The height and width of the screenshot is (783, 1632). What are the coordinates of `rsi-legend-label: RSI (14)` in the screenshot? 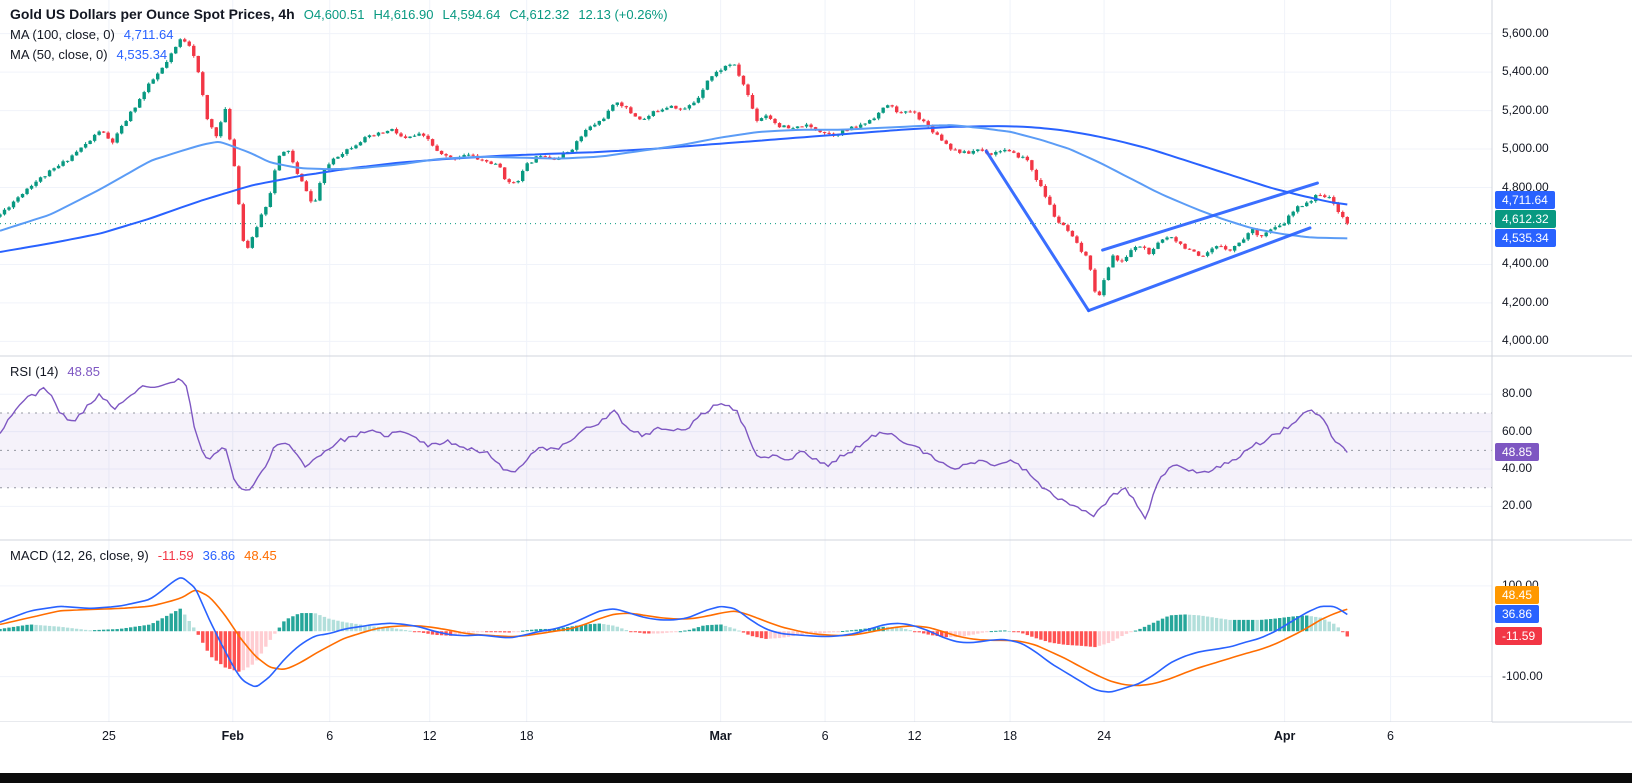 It's located at (34, 371).